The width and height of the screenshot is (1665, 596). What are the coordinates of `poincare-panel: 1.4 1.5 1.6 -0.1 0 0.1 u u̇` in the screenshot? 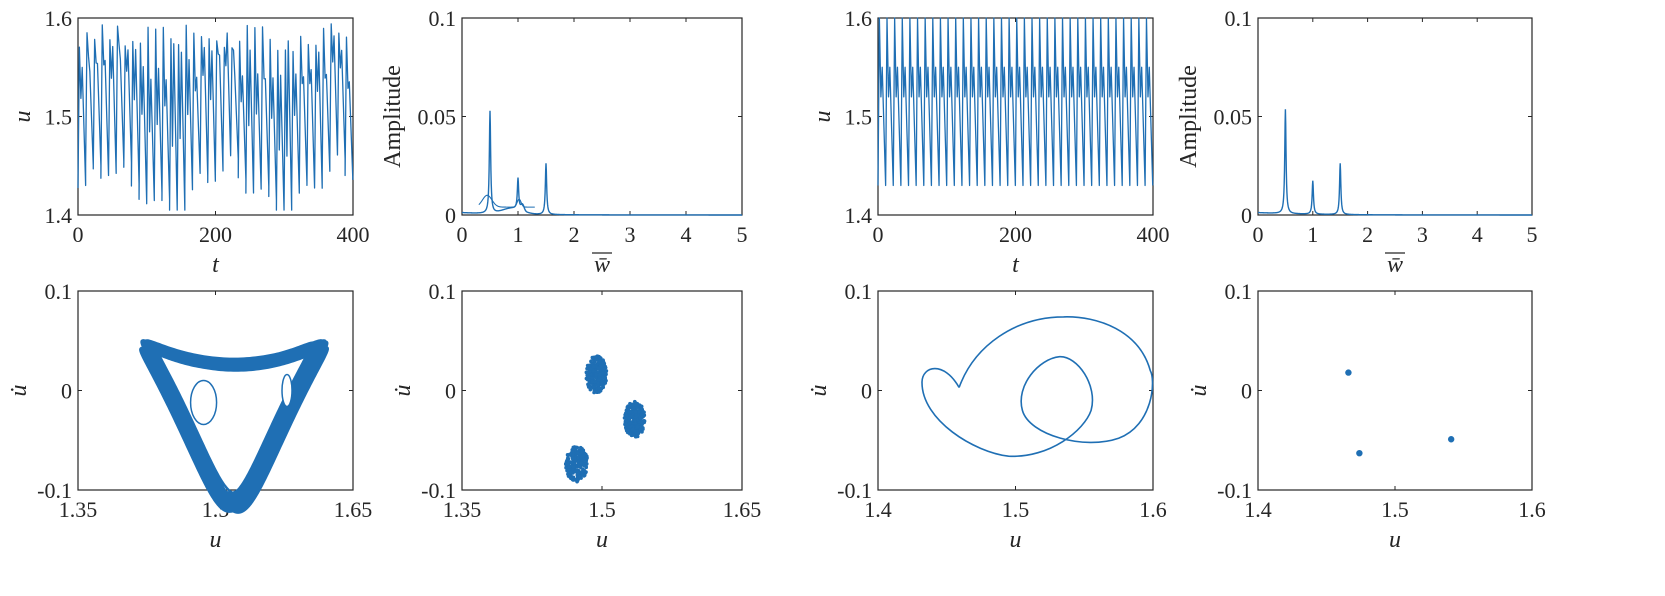 It's located at (1366, 416).